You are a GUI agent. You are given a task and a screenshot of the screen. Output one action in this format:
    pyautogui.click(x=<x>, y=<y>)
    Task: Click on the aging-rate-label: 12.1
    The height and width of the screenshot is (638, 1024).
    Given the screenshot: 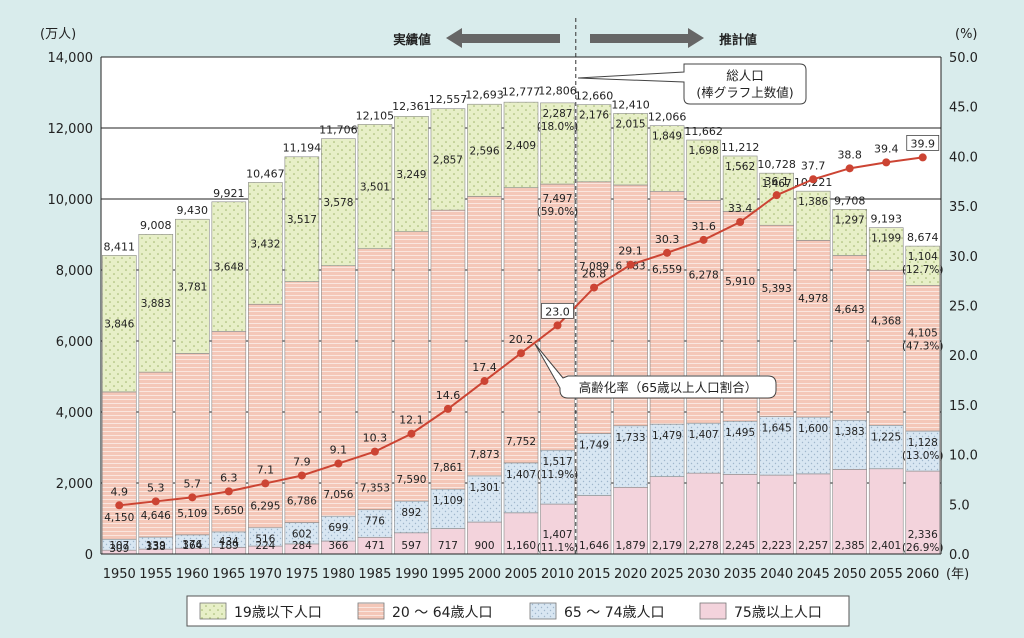 What is the action you would take?
    pyautogui.click(x=411, y=420)
    